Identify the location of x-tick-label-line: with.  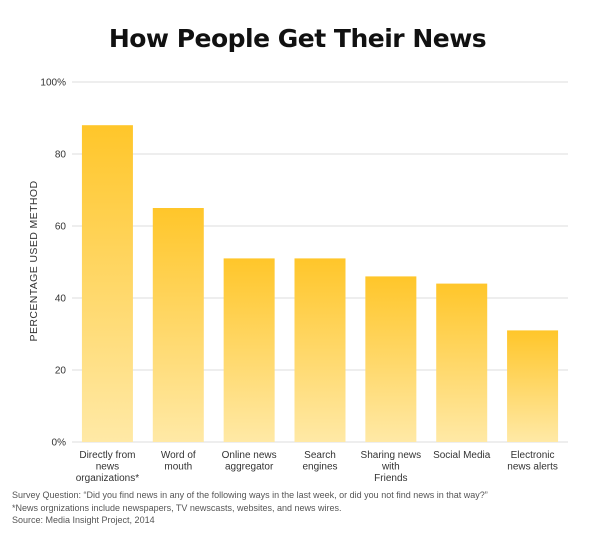
(390, 467).